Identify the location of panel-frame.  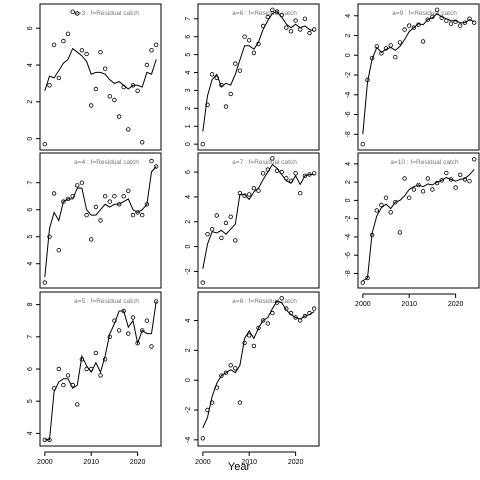
(418, 220).